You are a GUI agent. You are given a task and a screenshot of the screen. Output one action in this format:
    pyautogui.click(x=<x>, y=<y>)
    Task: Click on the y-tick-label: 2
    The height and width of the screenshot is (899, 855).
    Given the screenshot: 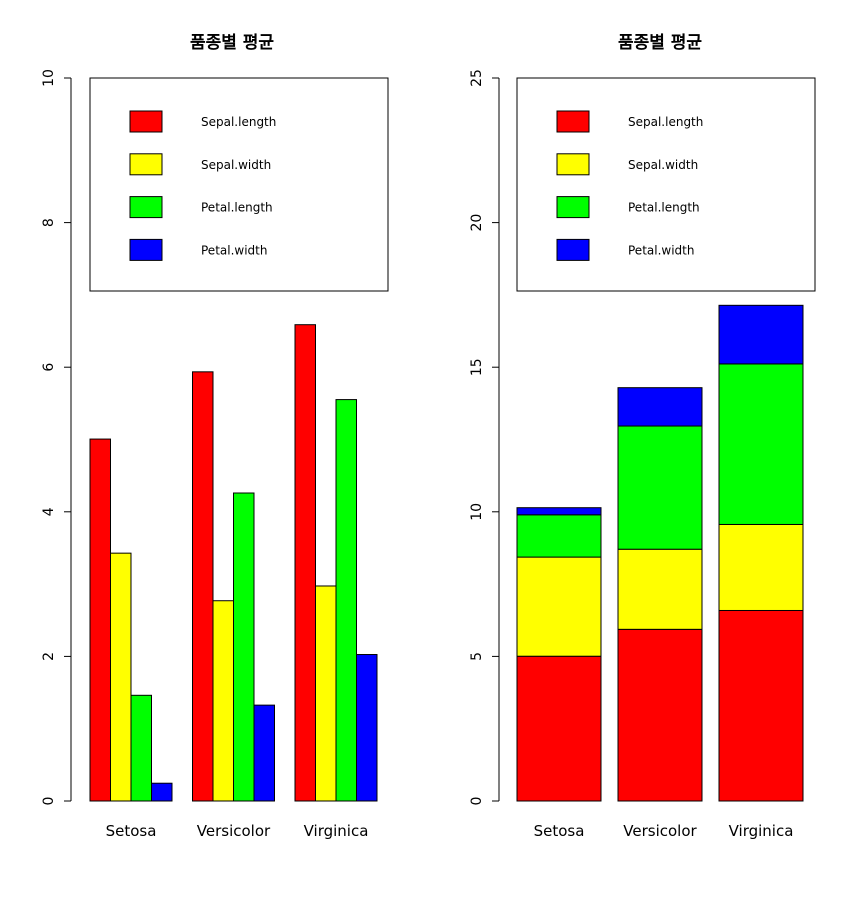 What is the action you would take?
    pyautogui.click(x=49, y=656)
    